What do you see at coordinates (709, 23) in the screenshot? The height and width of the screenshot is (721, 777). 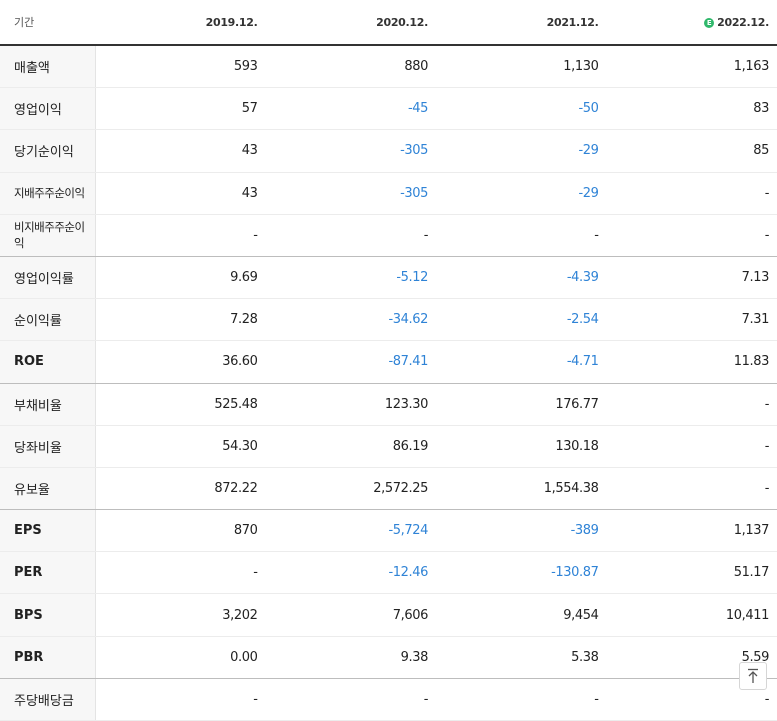 I see `estimate-badge-icon: E` at bounding box center [709, 23].